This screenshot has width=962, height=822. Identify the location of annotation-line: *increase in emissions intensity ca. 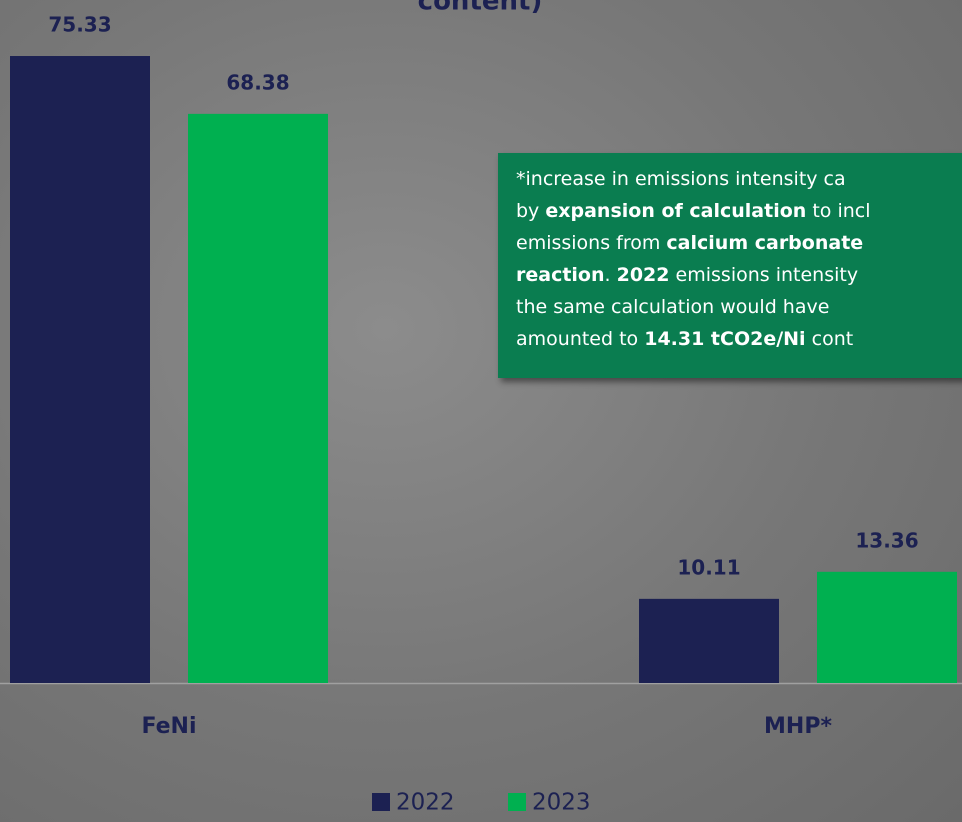
(739, 179).